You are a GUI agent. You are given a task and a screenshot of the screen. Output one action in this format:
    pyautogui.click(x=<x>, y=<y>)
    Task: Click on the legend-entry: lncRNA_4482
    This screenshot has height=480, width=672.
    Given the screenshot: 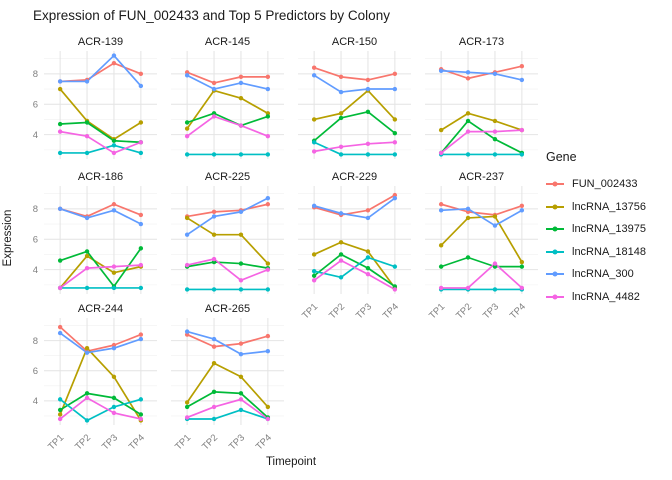 What is the action you would take?
    pyautogui.click(x=596, y=297)
    